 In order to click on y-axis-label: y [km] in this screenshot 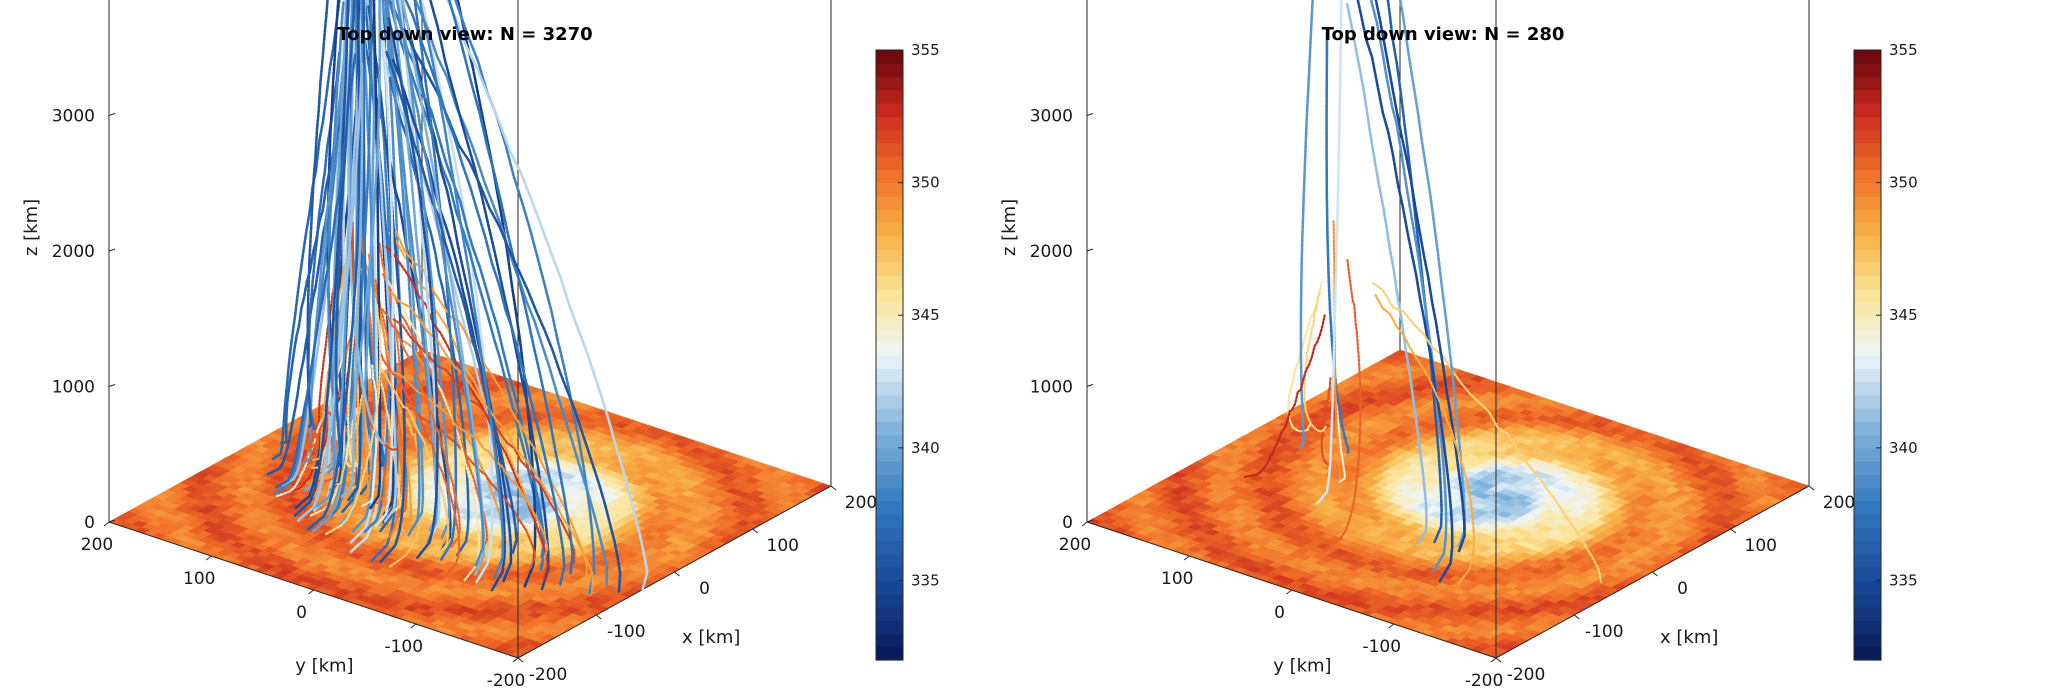, I will do `click(1302, 666)`.